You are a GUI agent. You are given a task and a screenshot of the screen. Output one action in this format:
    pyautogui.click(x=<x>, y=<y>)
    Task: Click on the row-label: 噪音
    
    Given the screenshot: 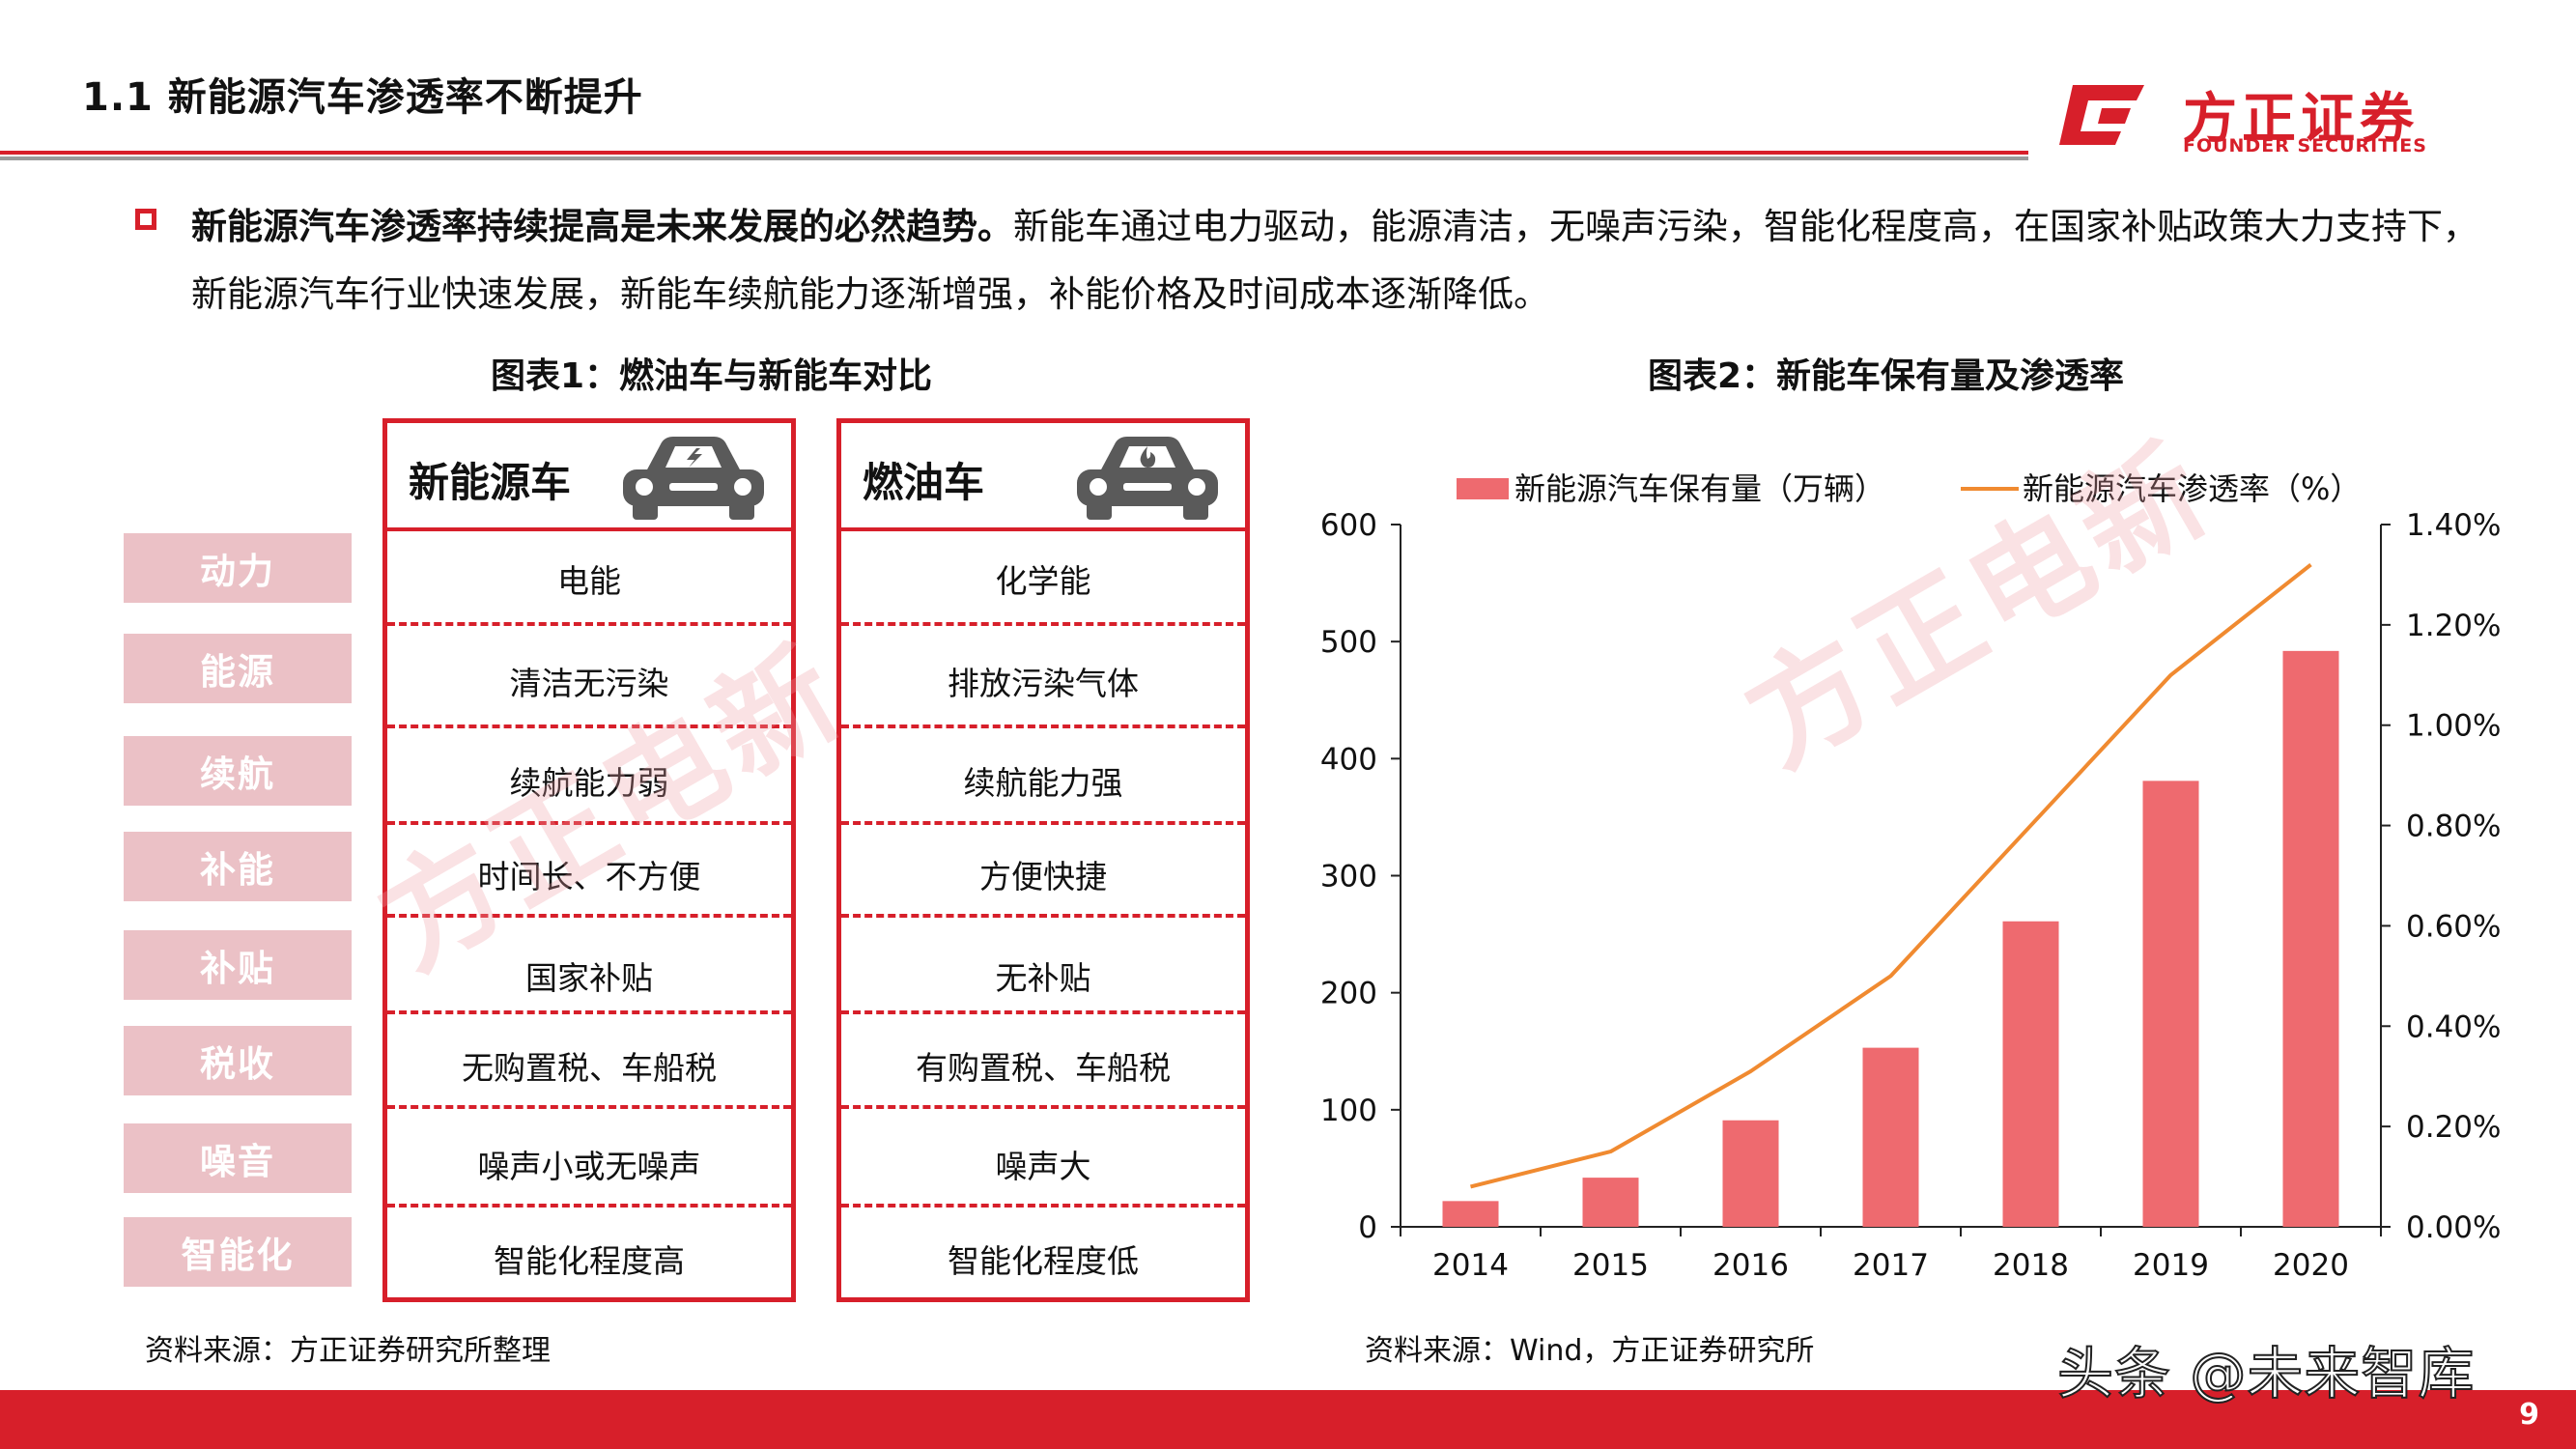 What is the action you would take?
    pyautogui.click(x=238, y=1158)
    